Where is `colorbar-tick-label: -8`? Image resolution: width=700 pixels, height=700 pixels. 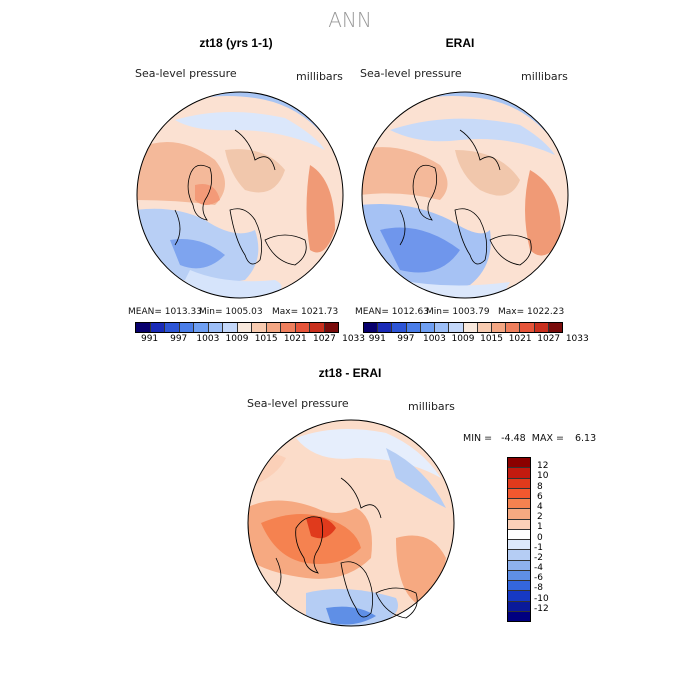 colorbar-tick-label: -8 is located at coordinates (538, 588).